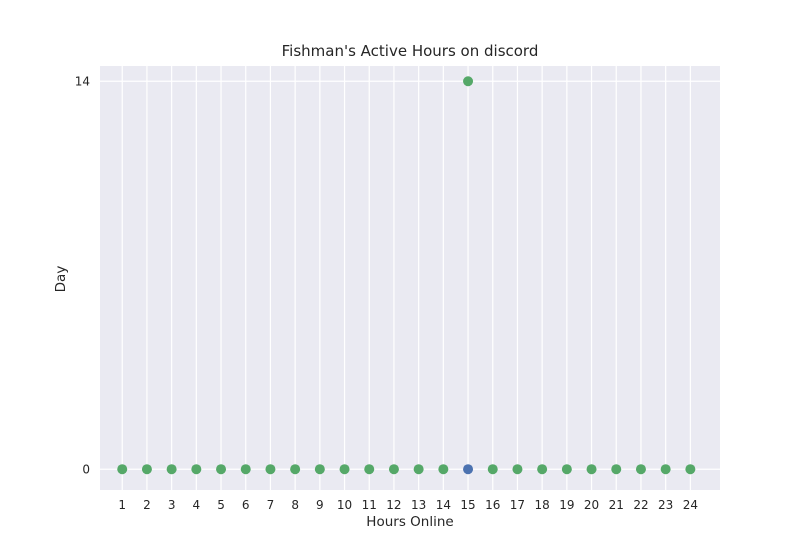 This screenshot has width=800, height=550. What do you see at coordinates (665, 505) in the screenshot?
I see `x-tick-label: 23` at bounding box center [665, 505].